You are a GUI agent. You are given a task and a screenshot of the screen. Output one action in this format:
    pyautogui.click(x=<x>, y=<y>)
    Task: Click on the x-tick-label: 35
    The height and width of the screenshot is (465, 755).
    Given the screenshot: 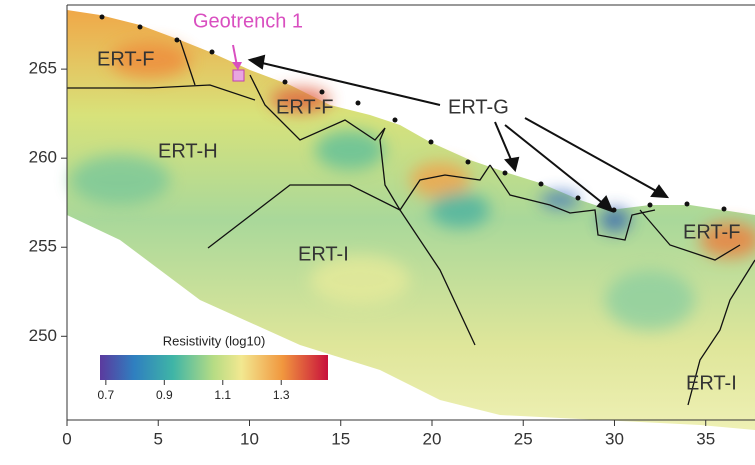 What is the action you would take?
    pyautogui.click(x=705, y=438)
    